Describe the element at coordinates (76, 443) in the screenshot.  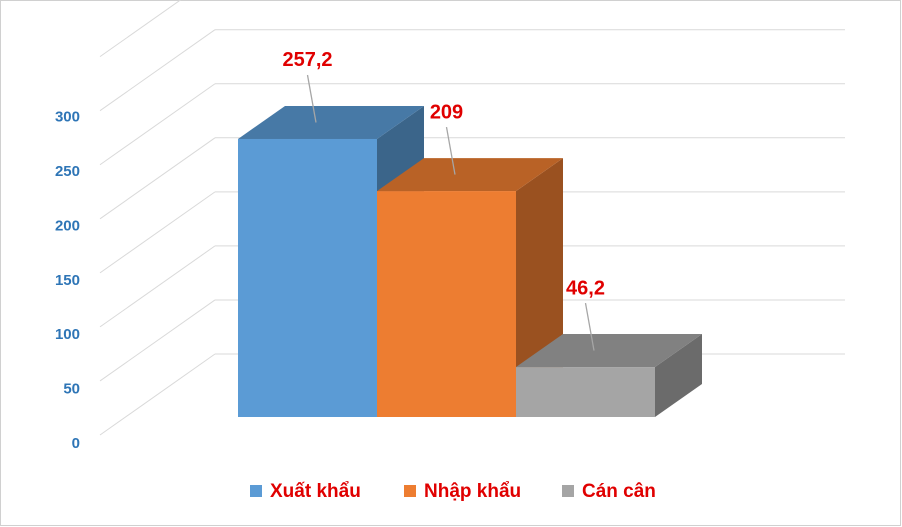
I see `y-tick-label: 0` at that location.